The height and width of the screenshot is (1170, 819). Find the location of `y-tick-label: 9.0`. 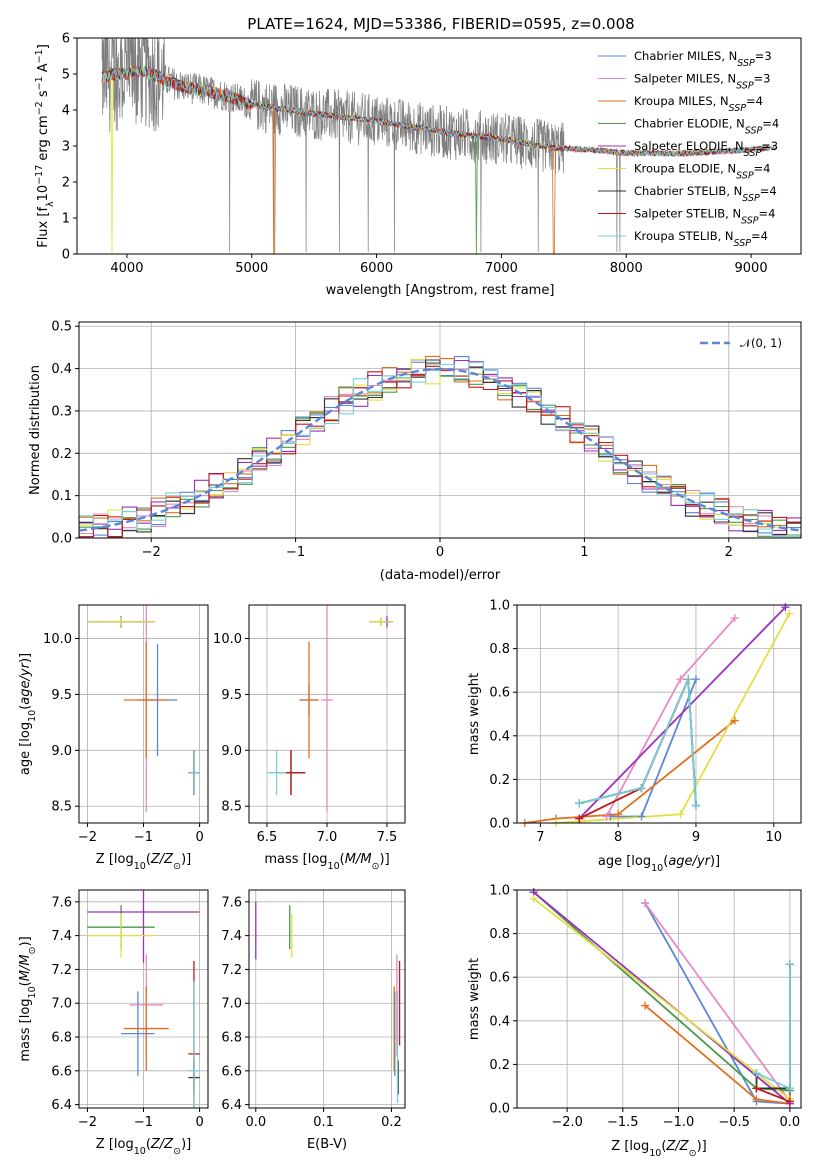

y-tick-label: 9.0 is located at coordinates (61, 751).